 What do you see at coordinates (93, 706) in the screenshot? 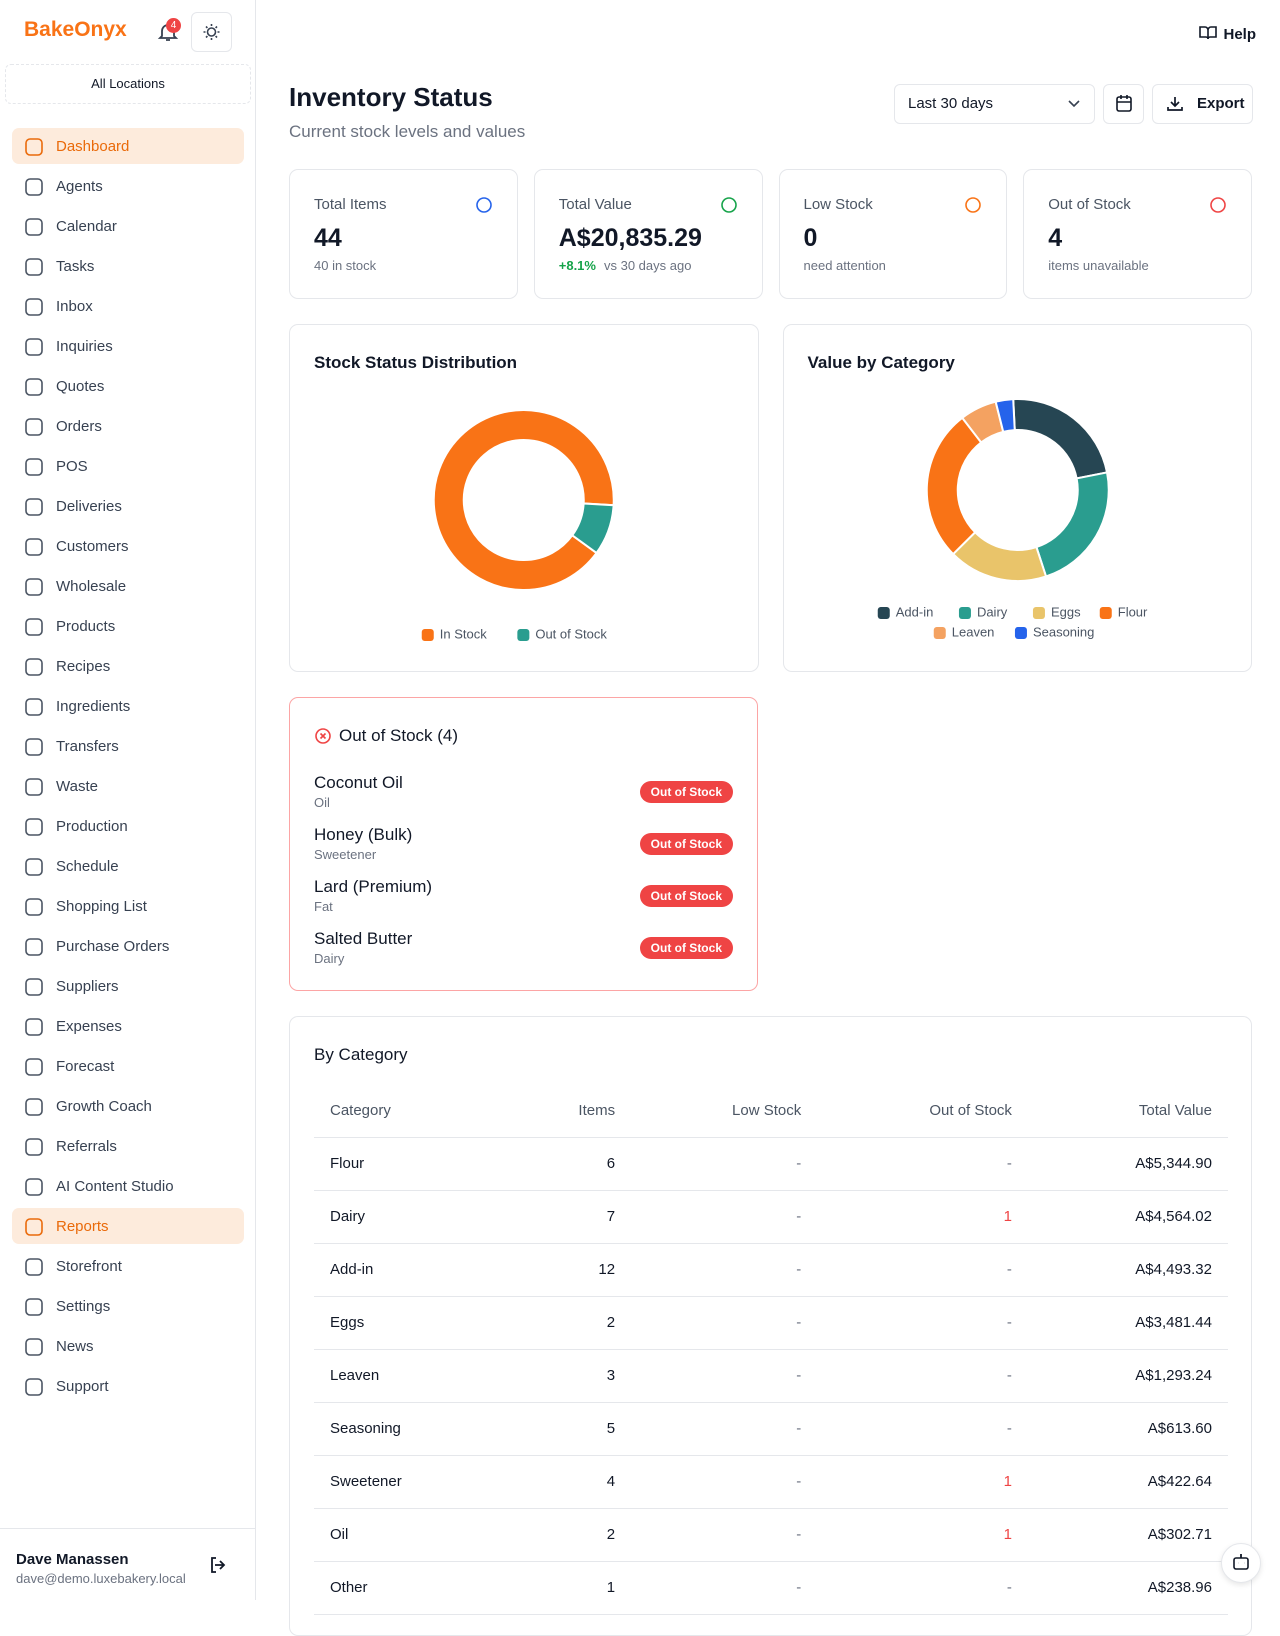
I see `nav-label: Ingredients` at bounding box center [93, 706].